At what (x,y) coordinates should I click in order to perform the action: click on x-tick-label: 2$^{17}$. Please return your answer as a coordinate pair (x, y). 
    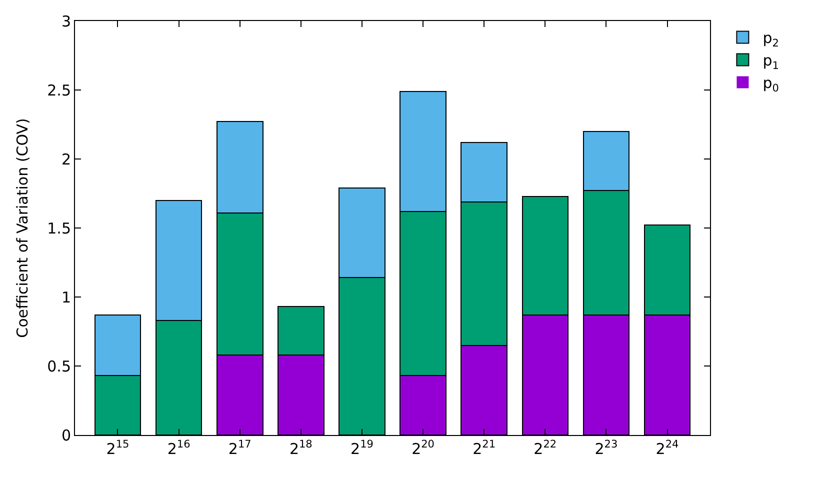
    Looking at the image, I should click on (240, 448).